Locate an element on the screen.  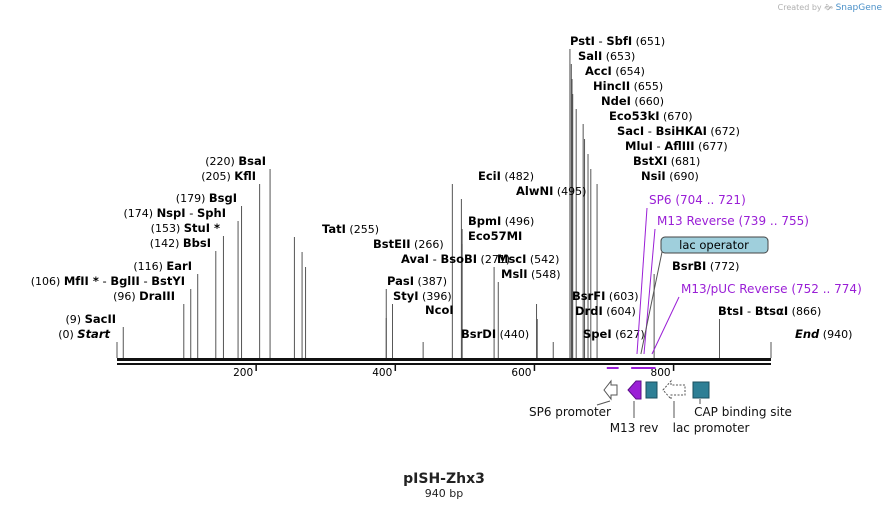
enzyme-site: Eco53kI (670) is located at coordinates (651, 116).